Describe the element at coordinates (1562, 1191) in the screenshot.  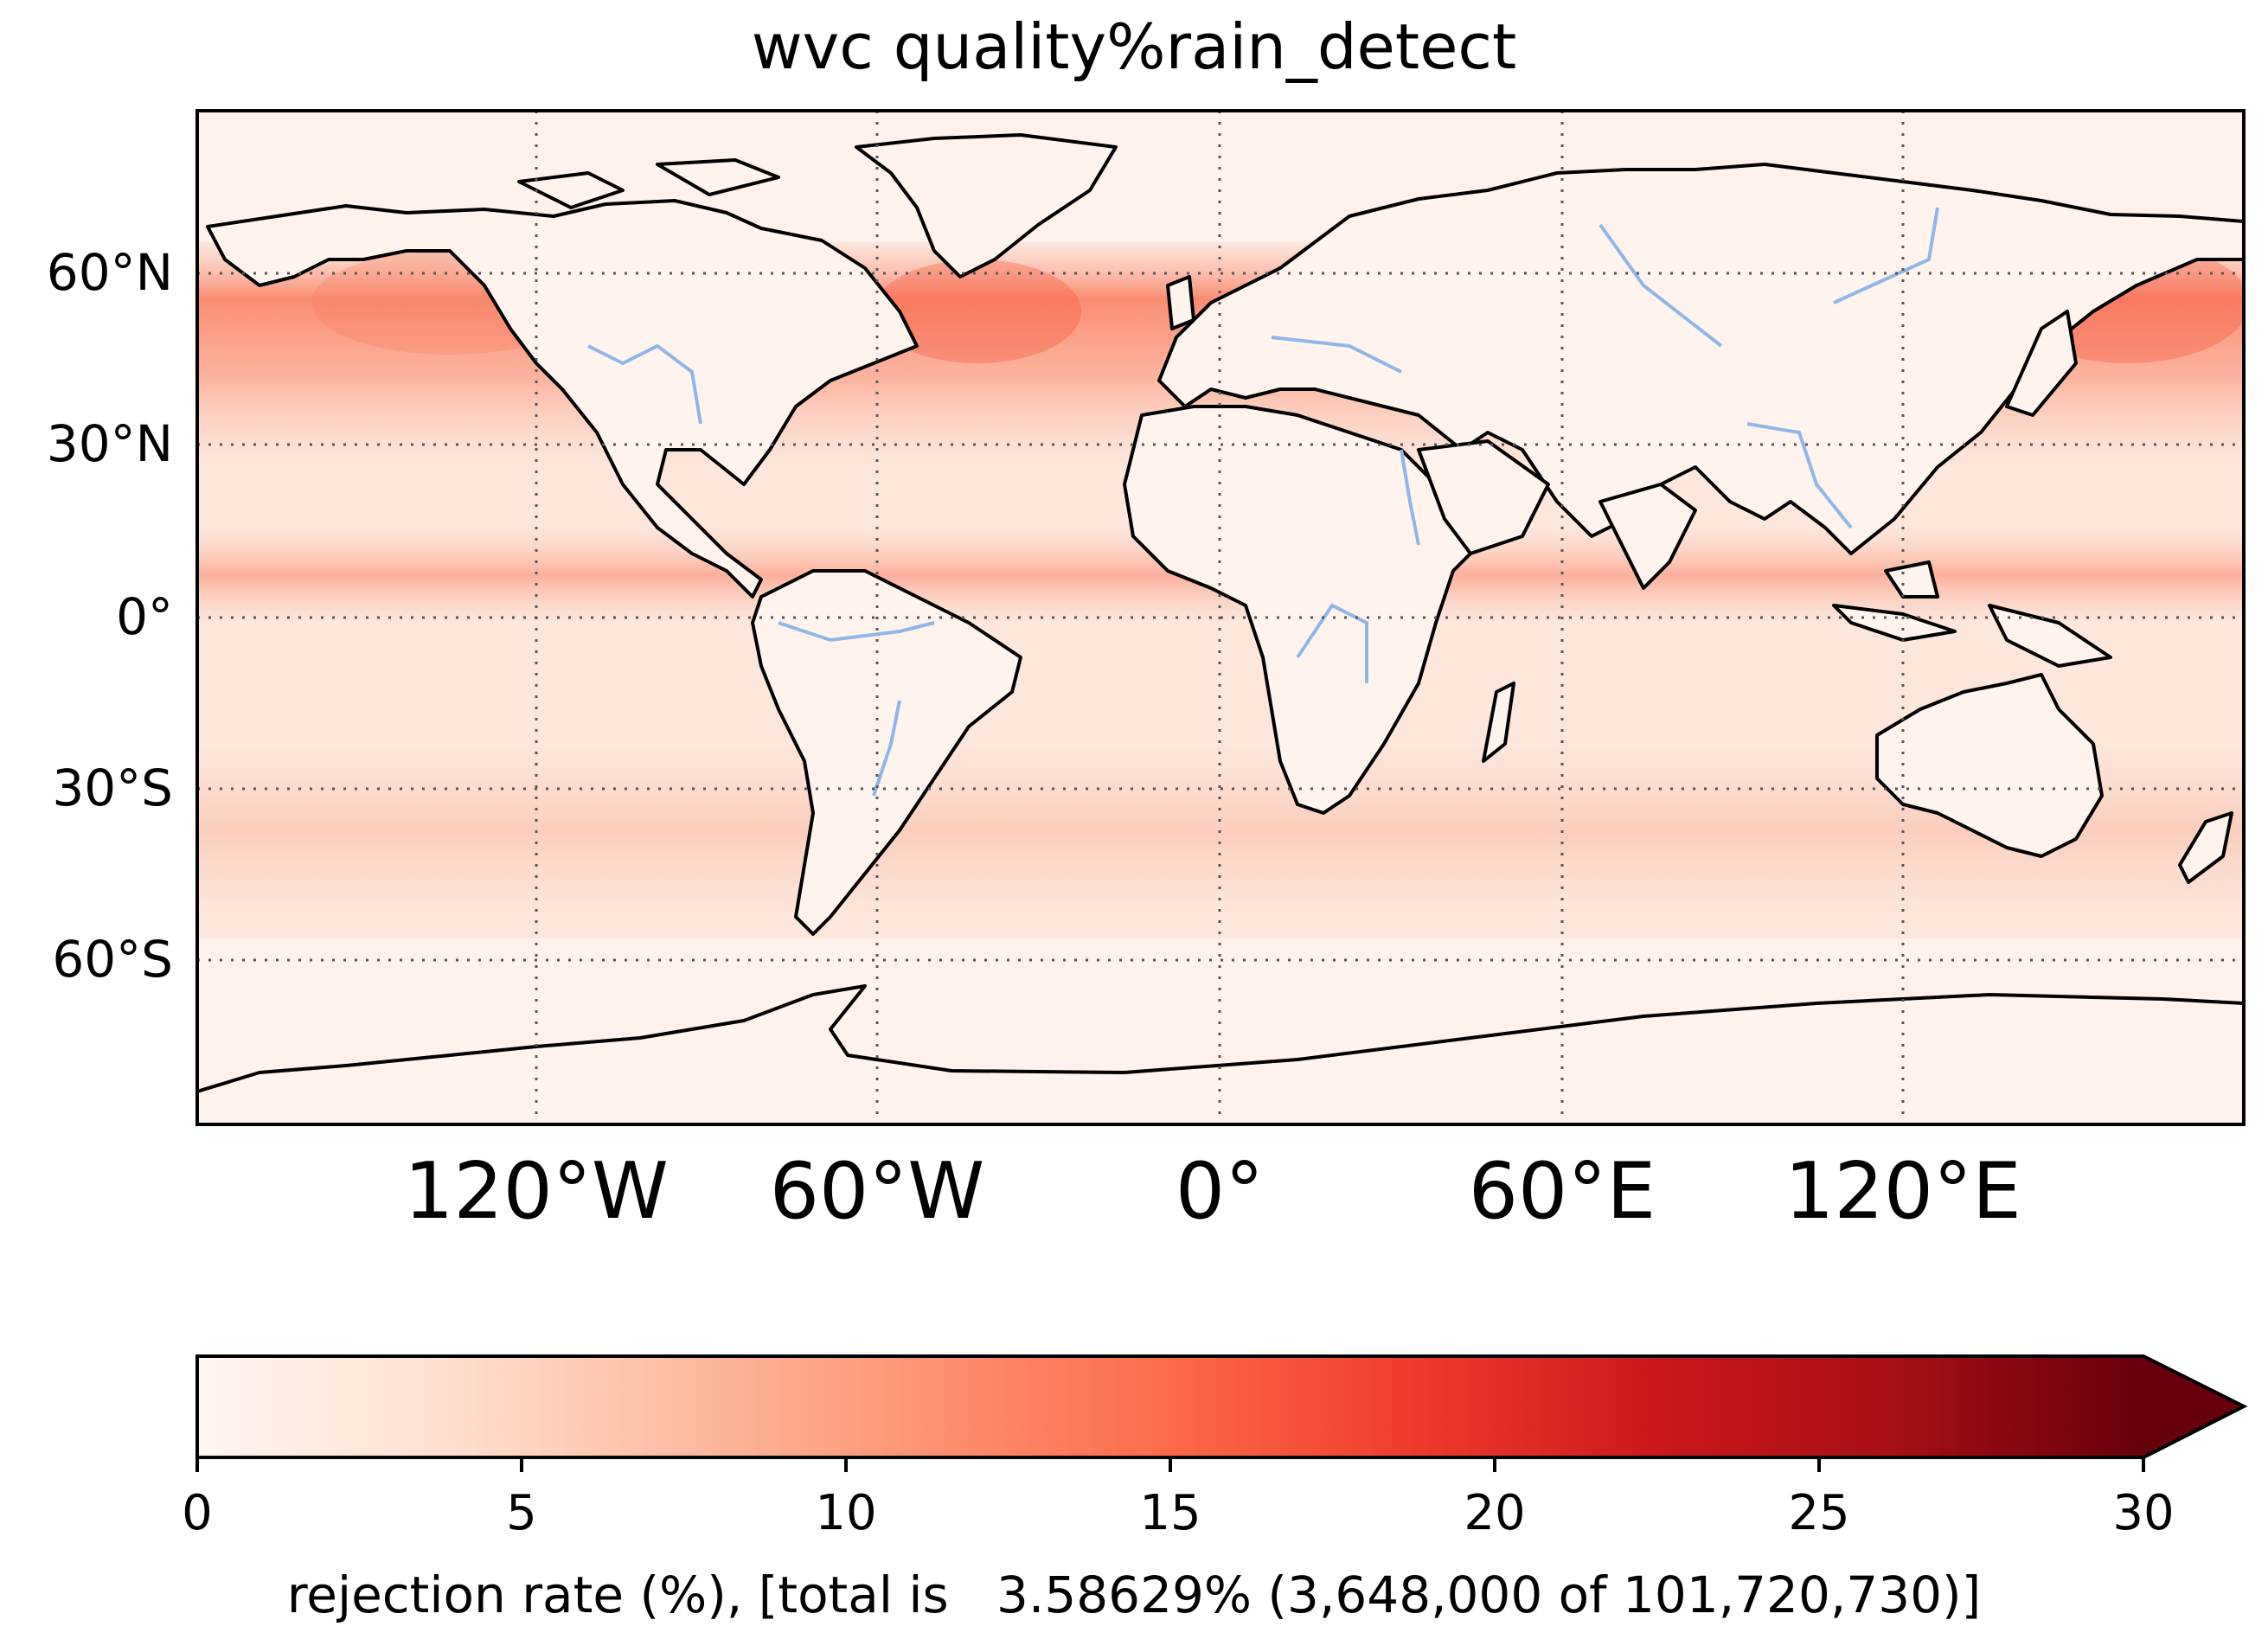
I see `lon-tick-label: 60°E` at that location.